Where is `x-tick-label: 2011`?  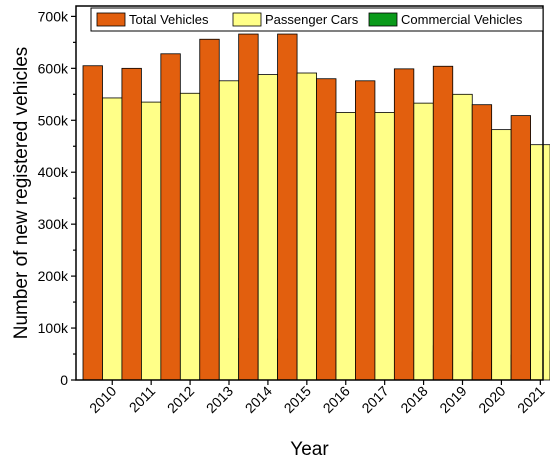 x-tick-label: 2011 is located at coordinates (142, 399).